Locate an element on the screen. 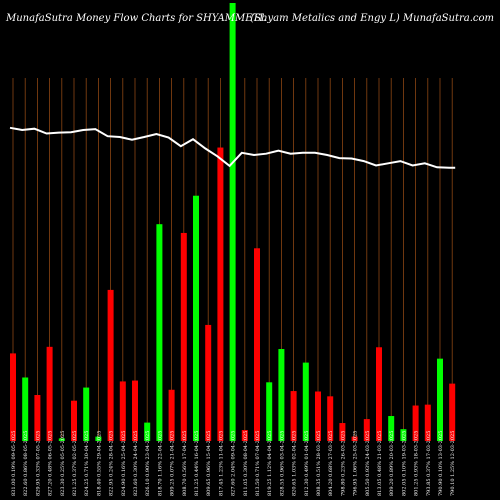 This screenshot has width=500, height=500. x-tick-label: 802.05 0.10% 19-03-2025 is located at coordinates (404, 463).